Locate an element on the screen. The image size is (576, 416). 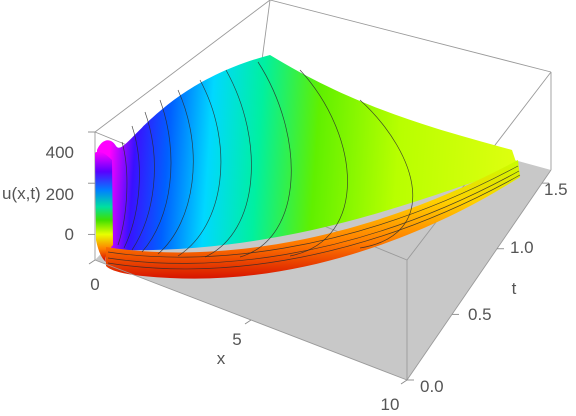
z-tick-labels: 400 200 0 is located at coordinates (60, 193).